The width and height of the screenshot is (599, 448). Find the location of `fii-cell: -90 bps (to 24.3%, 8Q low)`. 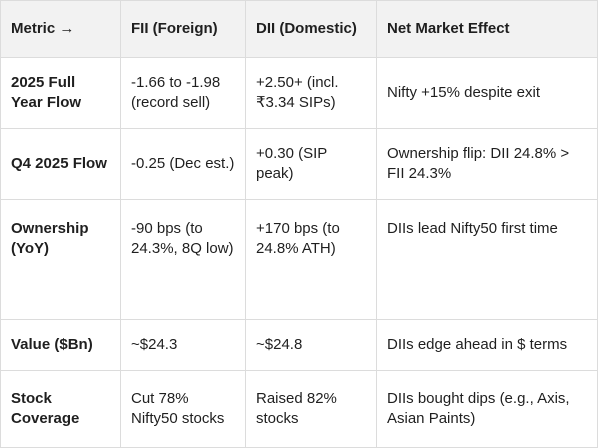

fii-cell: -90 bps (to 24.3%, 8Q low) is located at coordinates (183, 259).